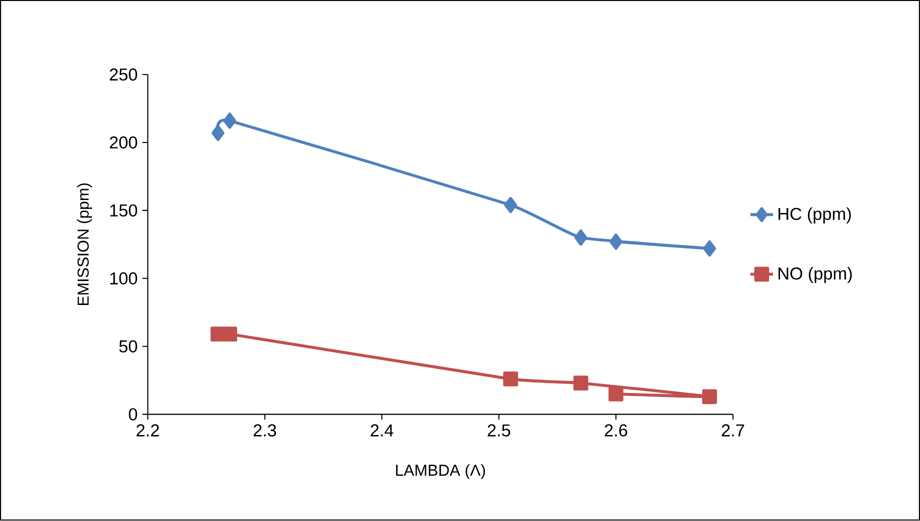 The height and width of the screenshot is (521, 920). What do you see at coordinates (84, 245) in the screenshot?
I see `y-axis-title: EMISSION (ppm)` at bounding box center [84, 245].